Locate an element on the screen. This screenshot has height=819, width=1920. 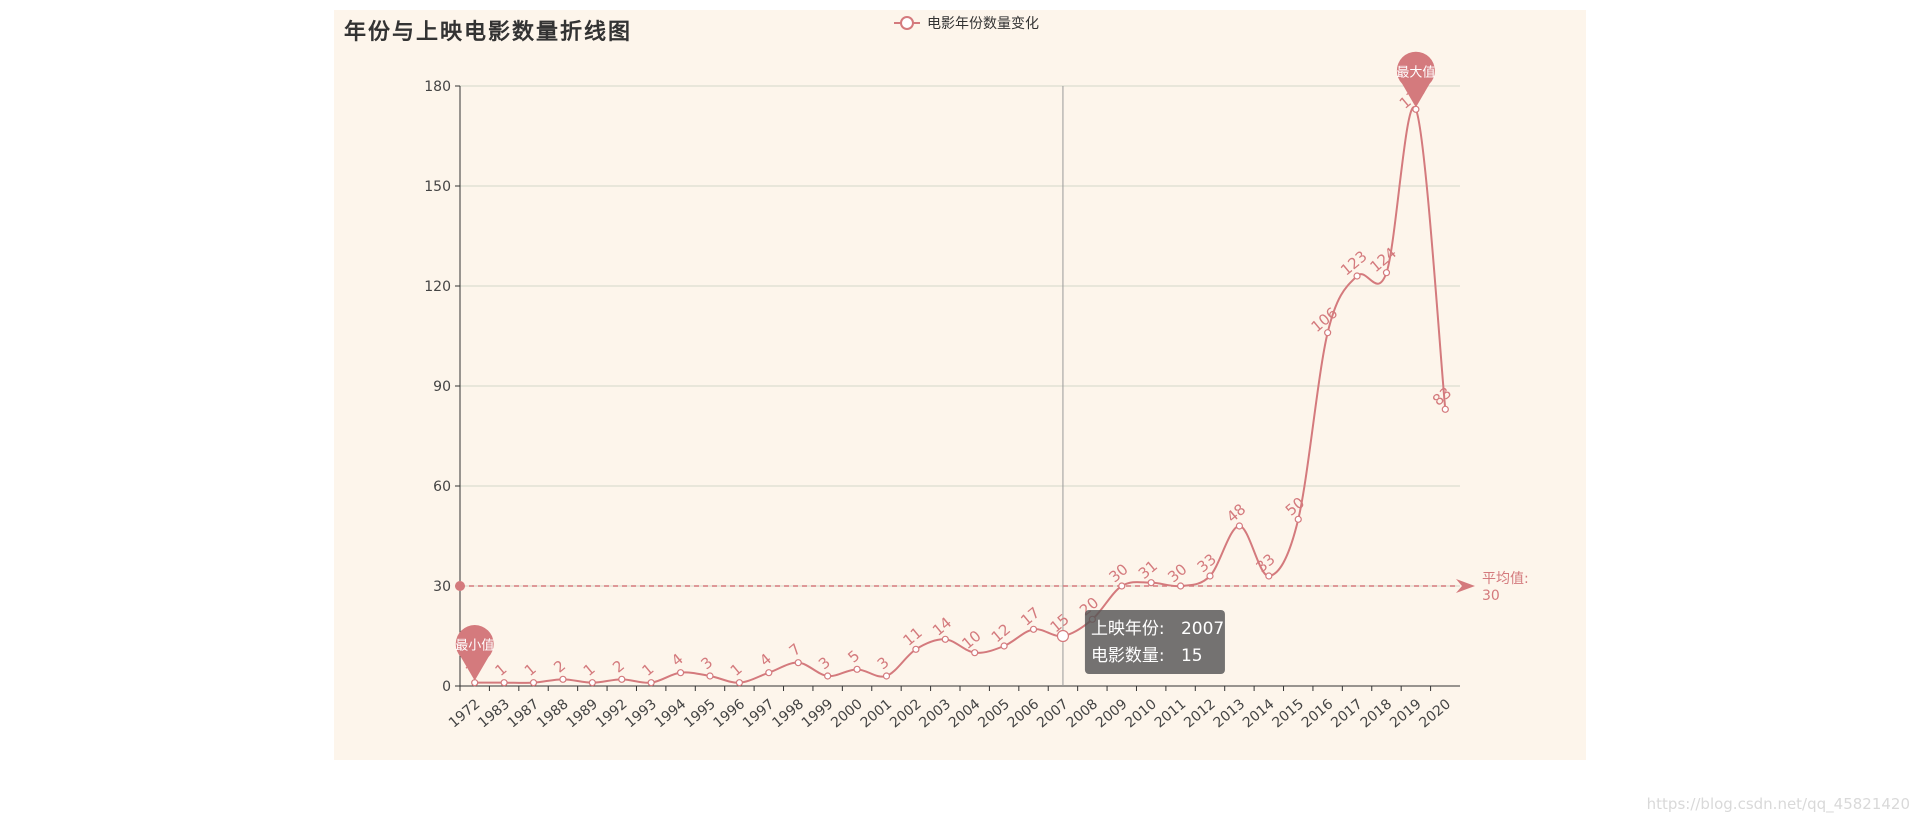
average-line-value: 30 is located at coordinates (1491, 596).